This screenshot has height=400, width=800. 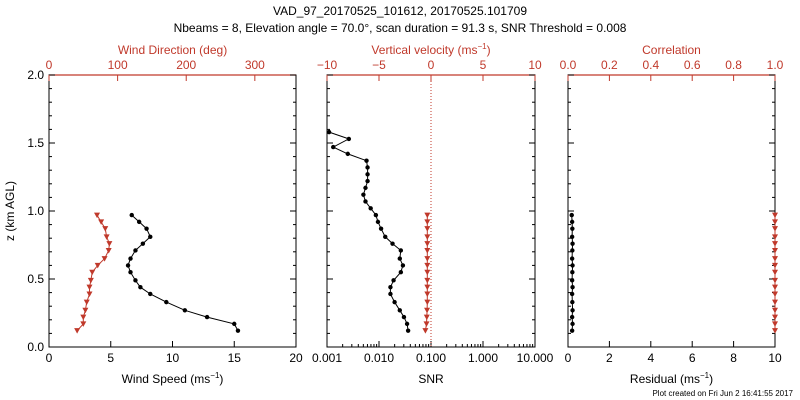 What do you see at coordinates (35, 143) in the screenshot?
I see `y-tick-label: 1.5` at bounding box center [35, 143].